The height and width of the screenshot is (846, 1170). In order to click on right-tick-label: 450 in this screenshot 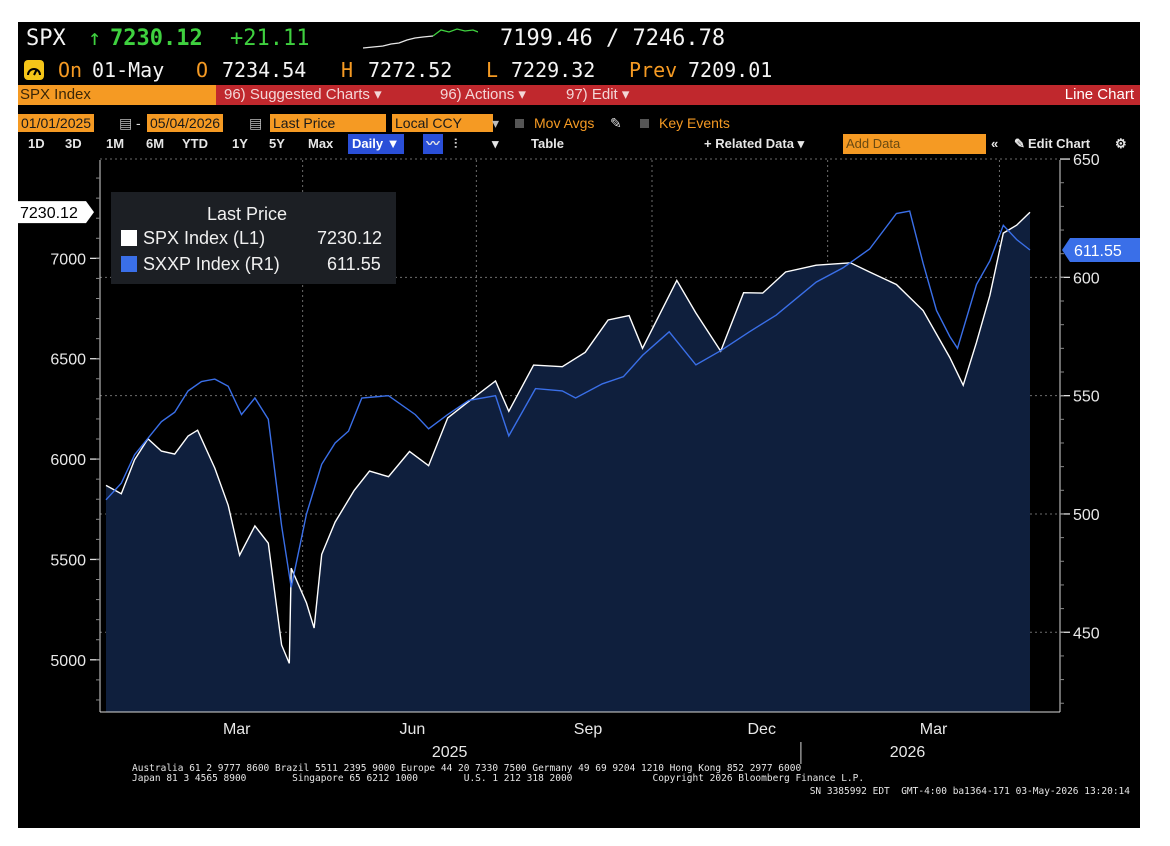, I will do `click(1086, 633)`.